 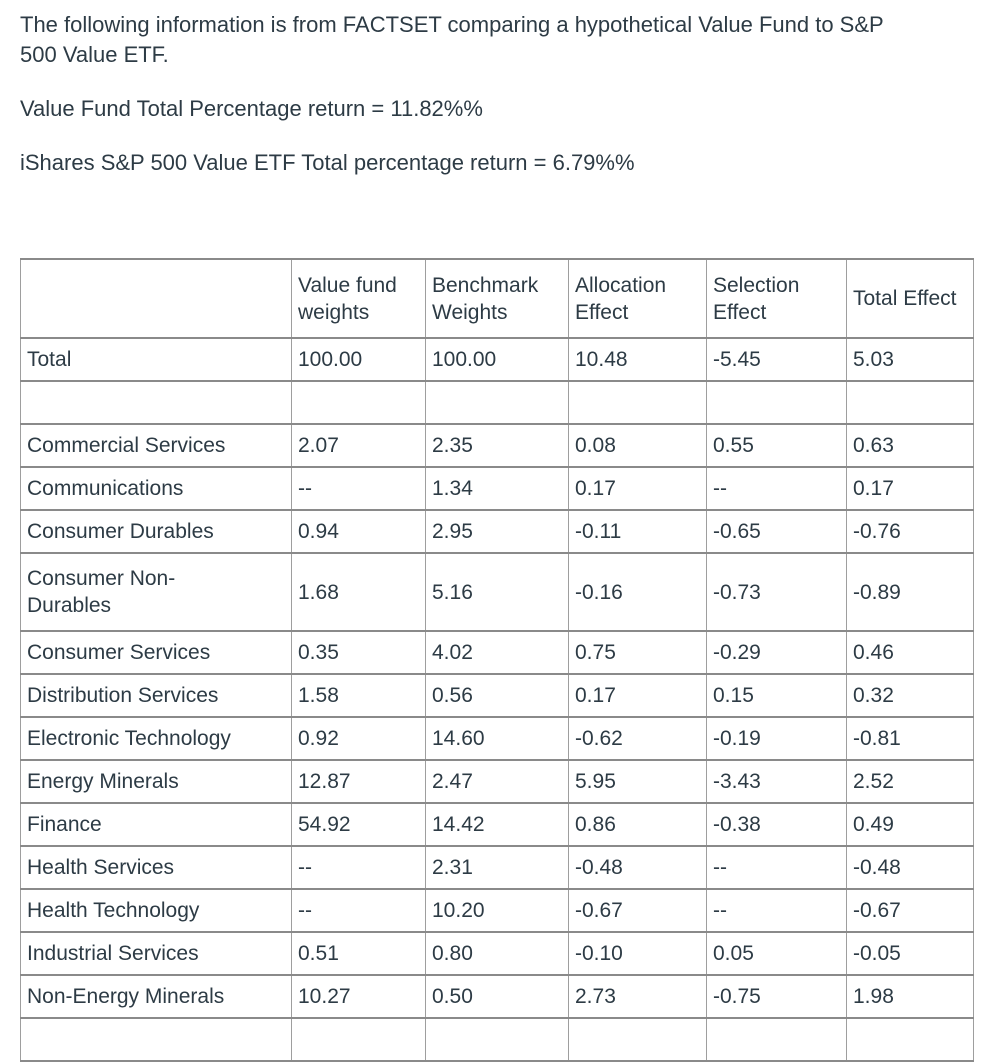 What do you see at coordinates (637, 824) in the screenshot?
I see `value-cell: 0.86` at bounding box center [637, 824].